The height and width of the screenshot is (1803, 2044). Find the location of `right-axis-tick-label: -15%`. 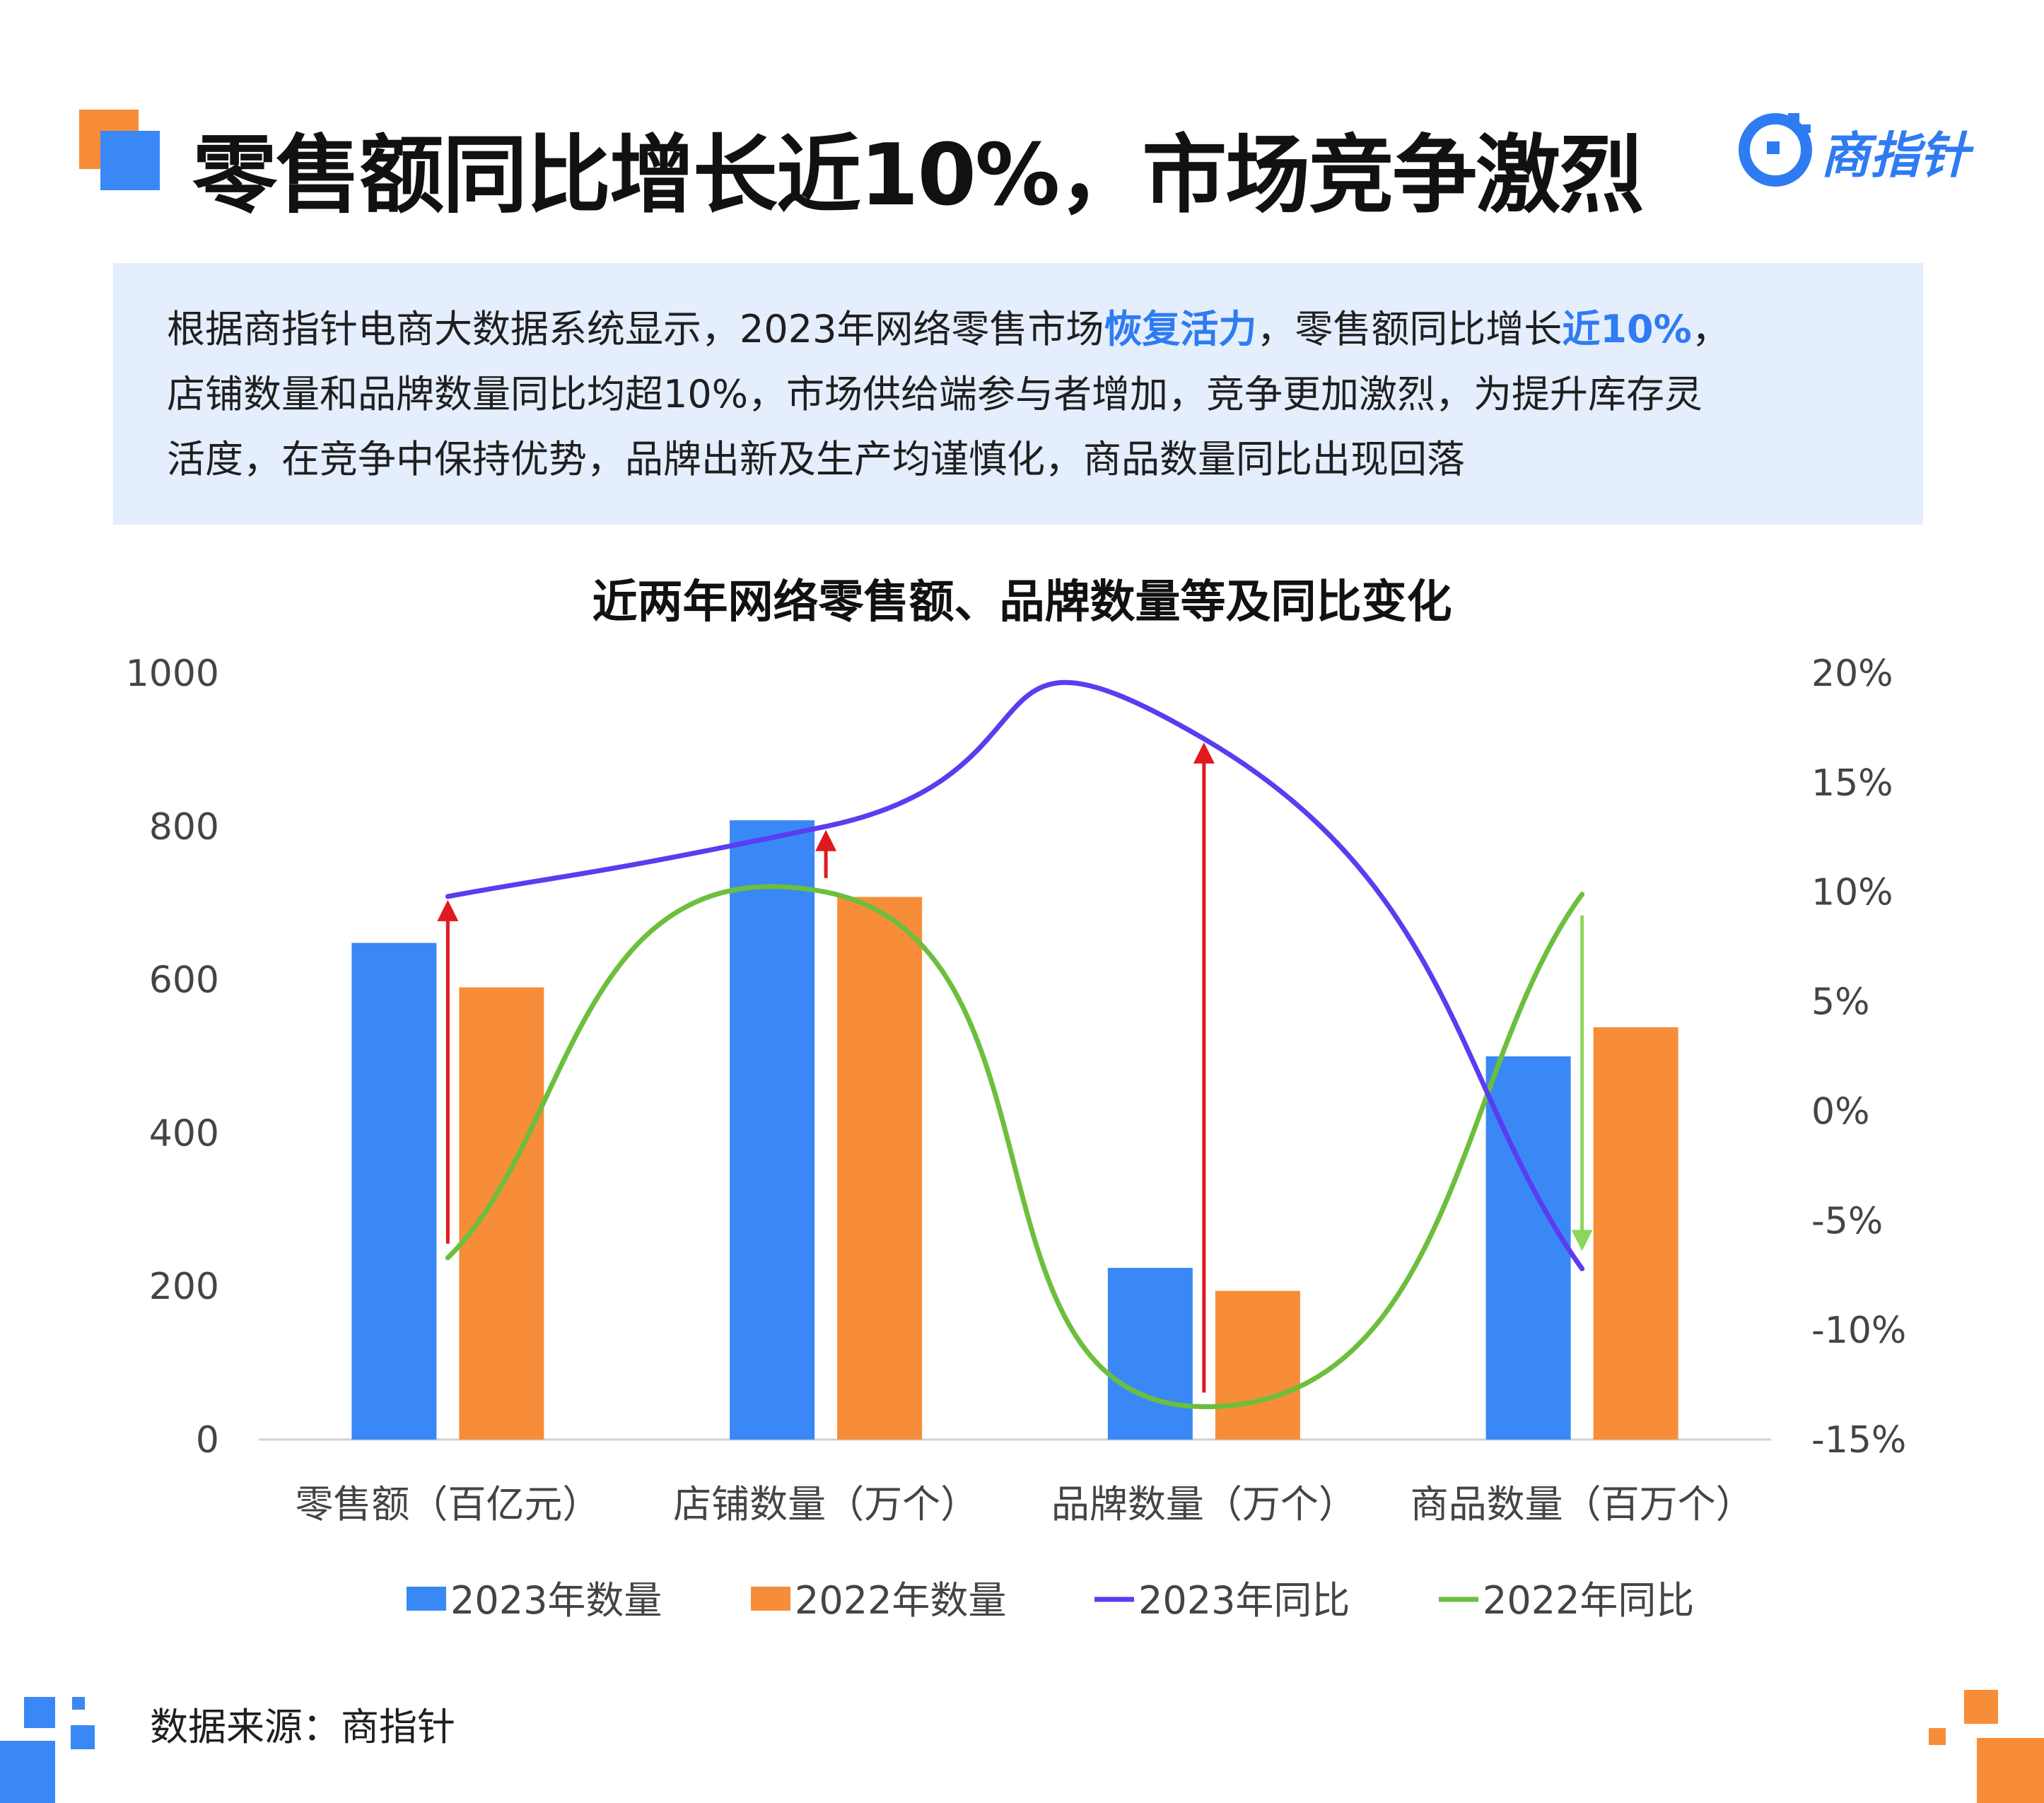

right-axis-tick-label: -15% is located at coordinates (1858, 1440).